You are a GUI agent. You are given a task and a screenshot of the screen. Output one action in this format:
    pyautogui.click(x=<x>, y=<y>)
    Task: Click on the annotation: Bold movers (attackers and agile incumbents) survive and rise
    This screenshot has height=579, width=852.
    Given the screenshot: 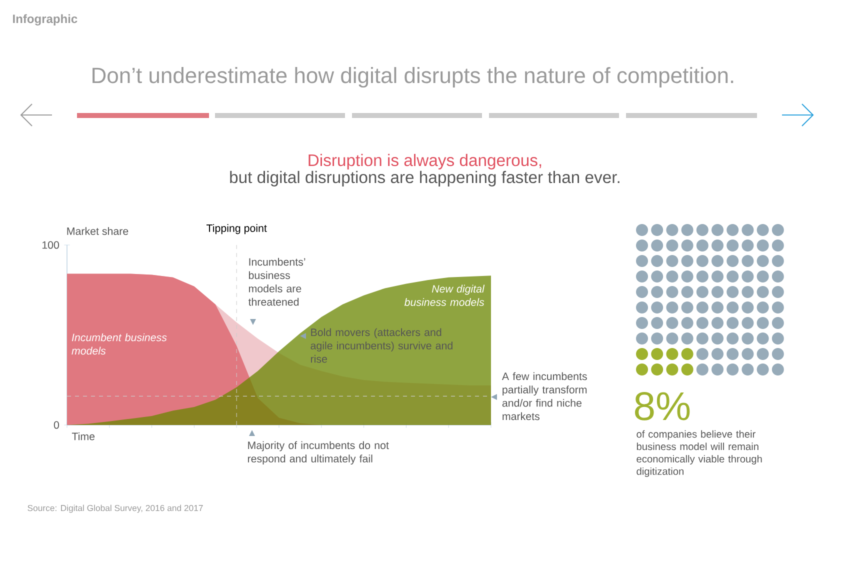 What is the action you would take?
    pyautogui.click(x=381, y=345)
    